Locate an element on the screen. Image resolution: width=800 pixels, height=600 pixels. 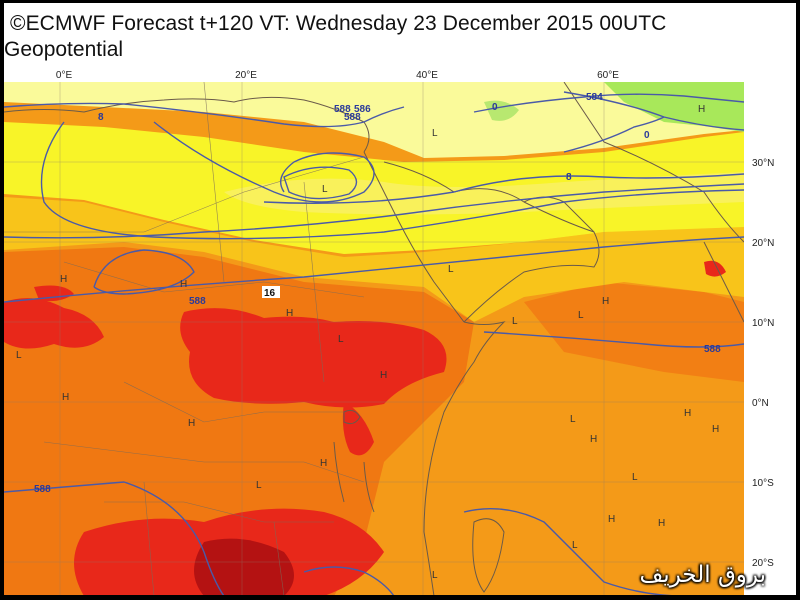
lat-label-10s: 10°S is located at coordinates (763, 483).